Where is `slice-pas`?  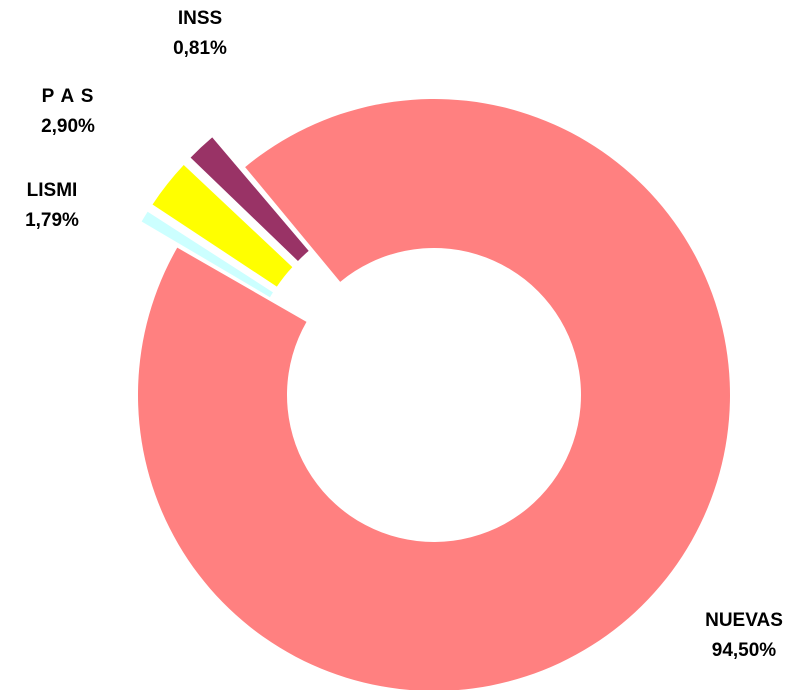 slice-pas is located at coordinates (222, 226).